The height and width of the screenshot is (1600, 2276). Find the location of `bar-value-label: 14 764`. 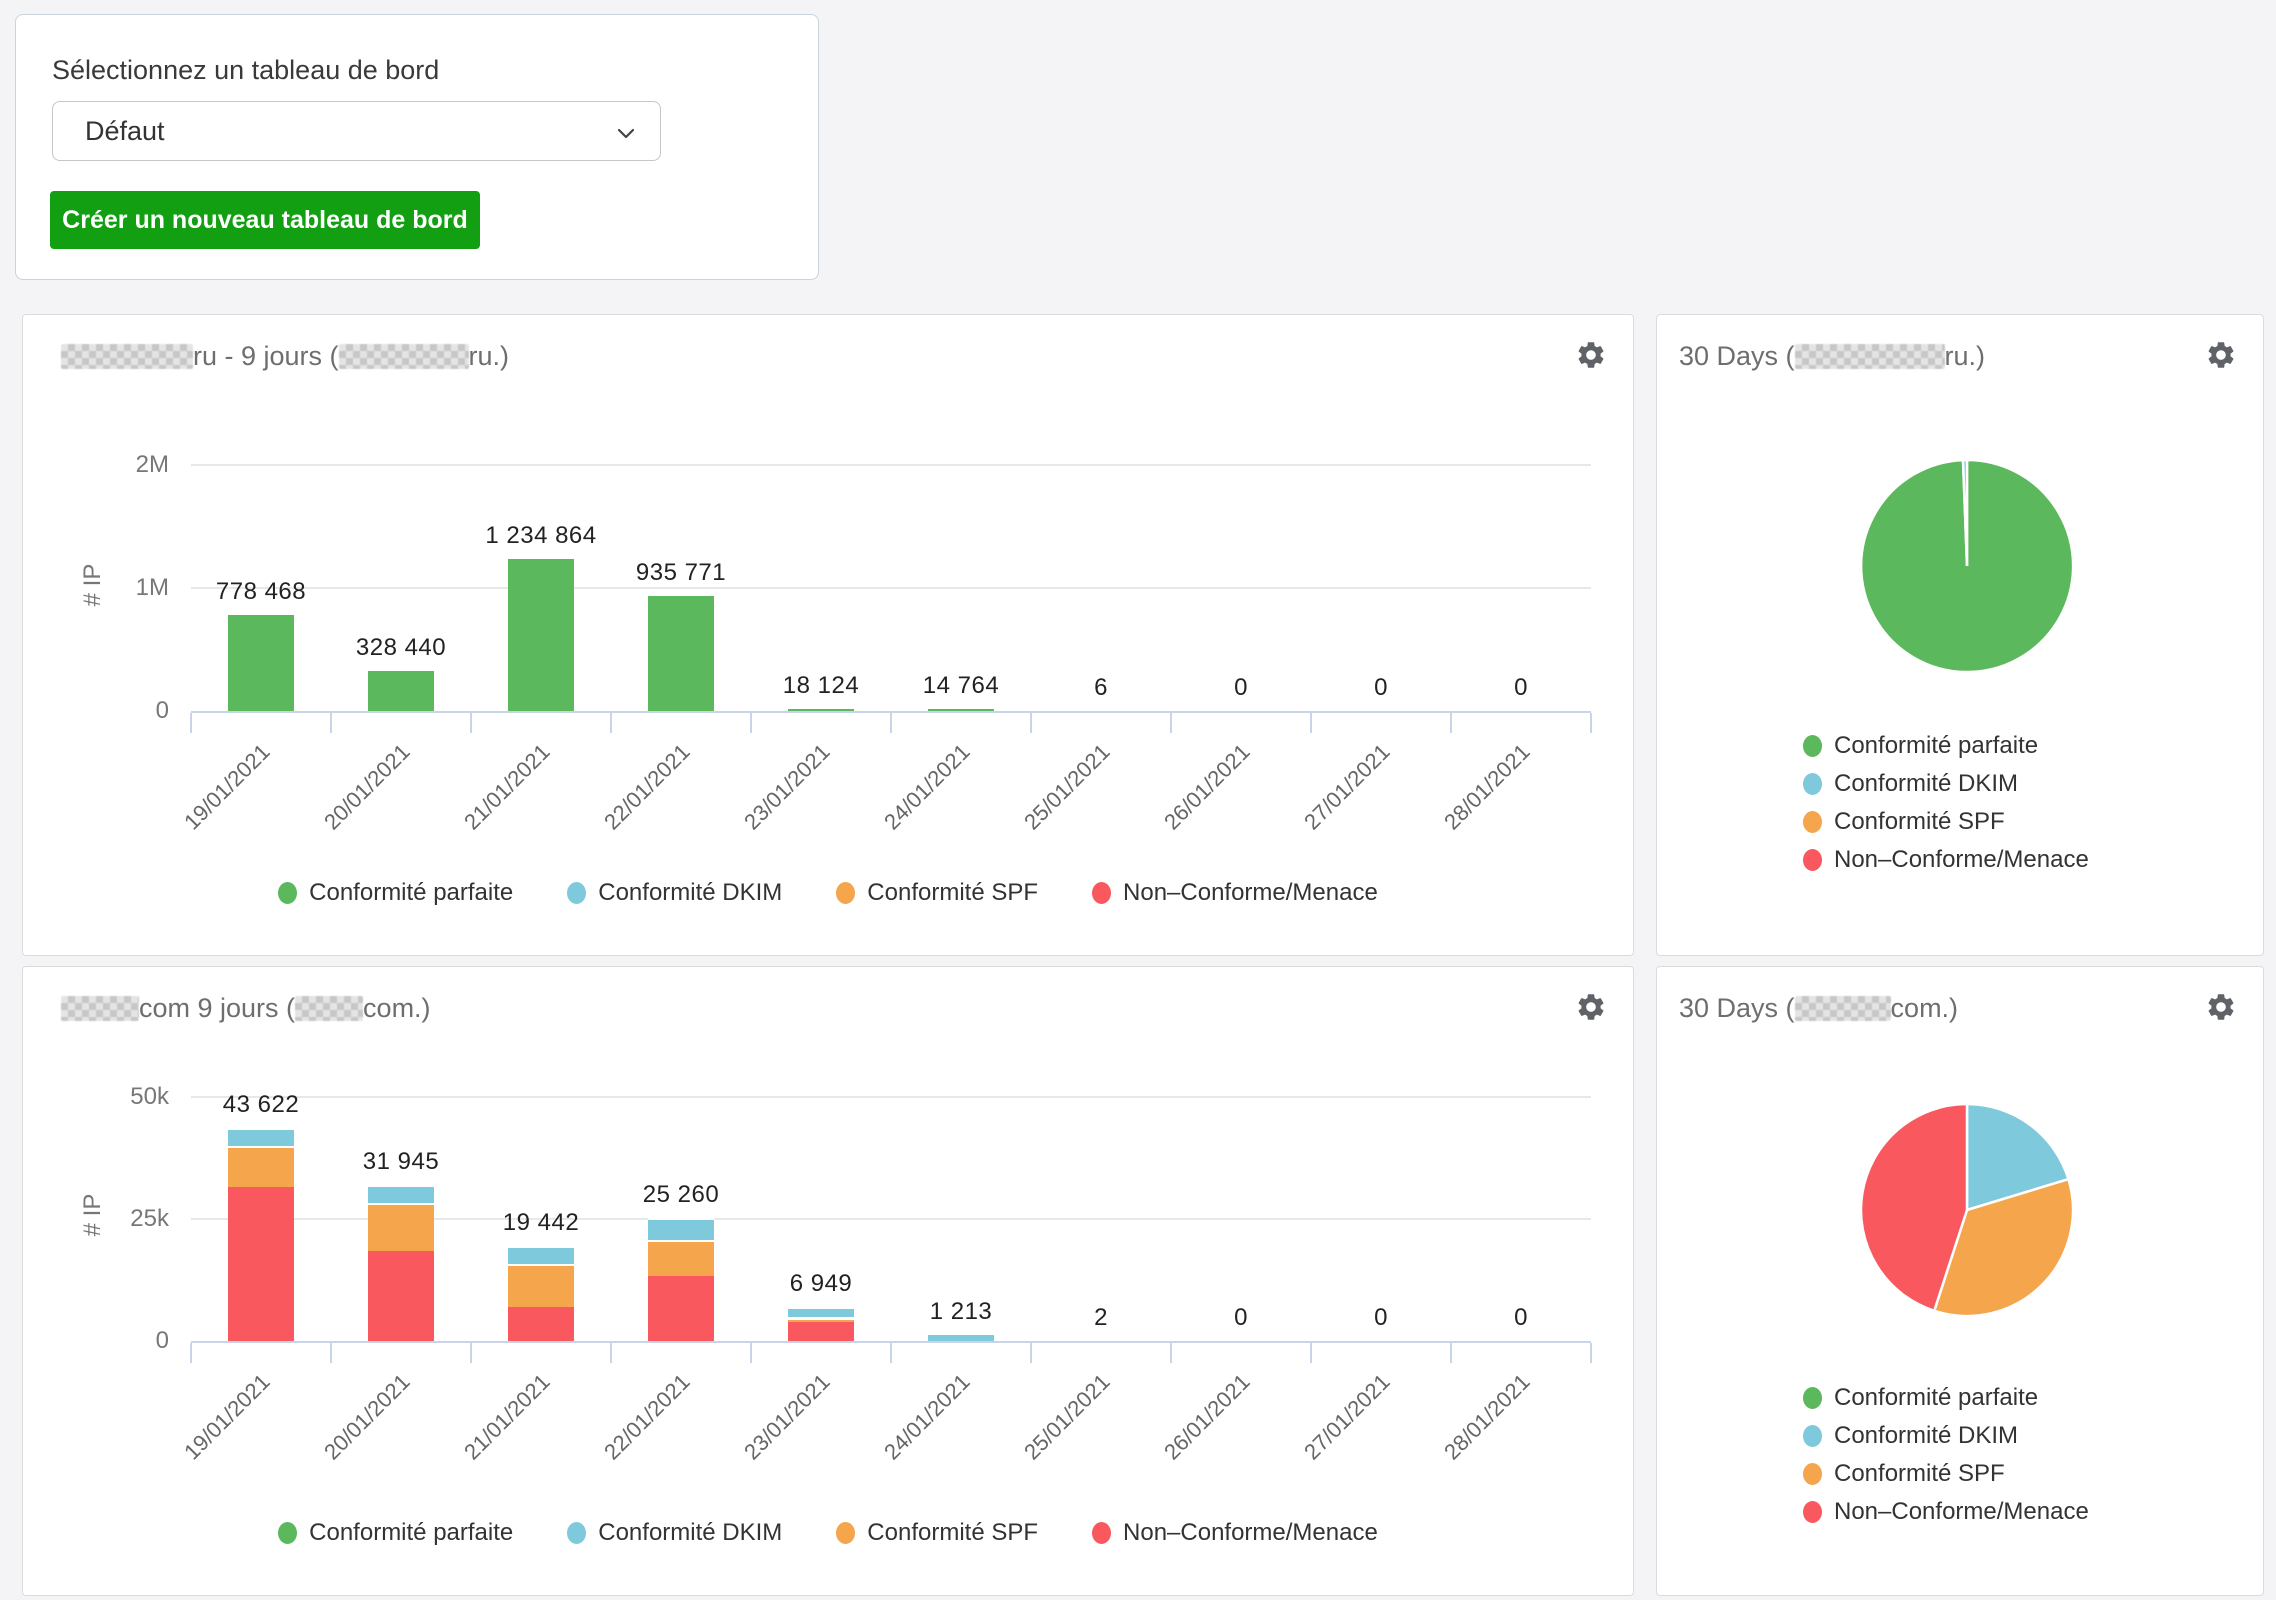

bar-value-label: 14 764 is located at coordinates (961, 686).